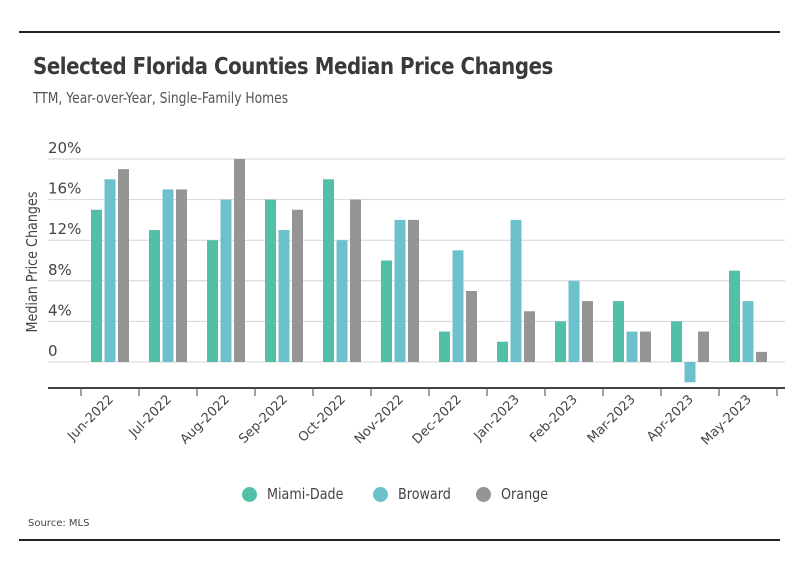 The width and height of the screenshot is (798, 575). What do you see at coordinates (263, 419) in the screenshot?
I see `x-tick-label: Sep-2022` at bounding box center [263, 419].